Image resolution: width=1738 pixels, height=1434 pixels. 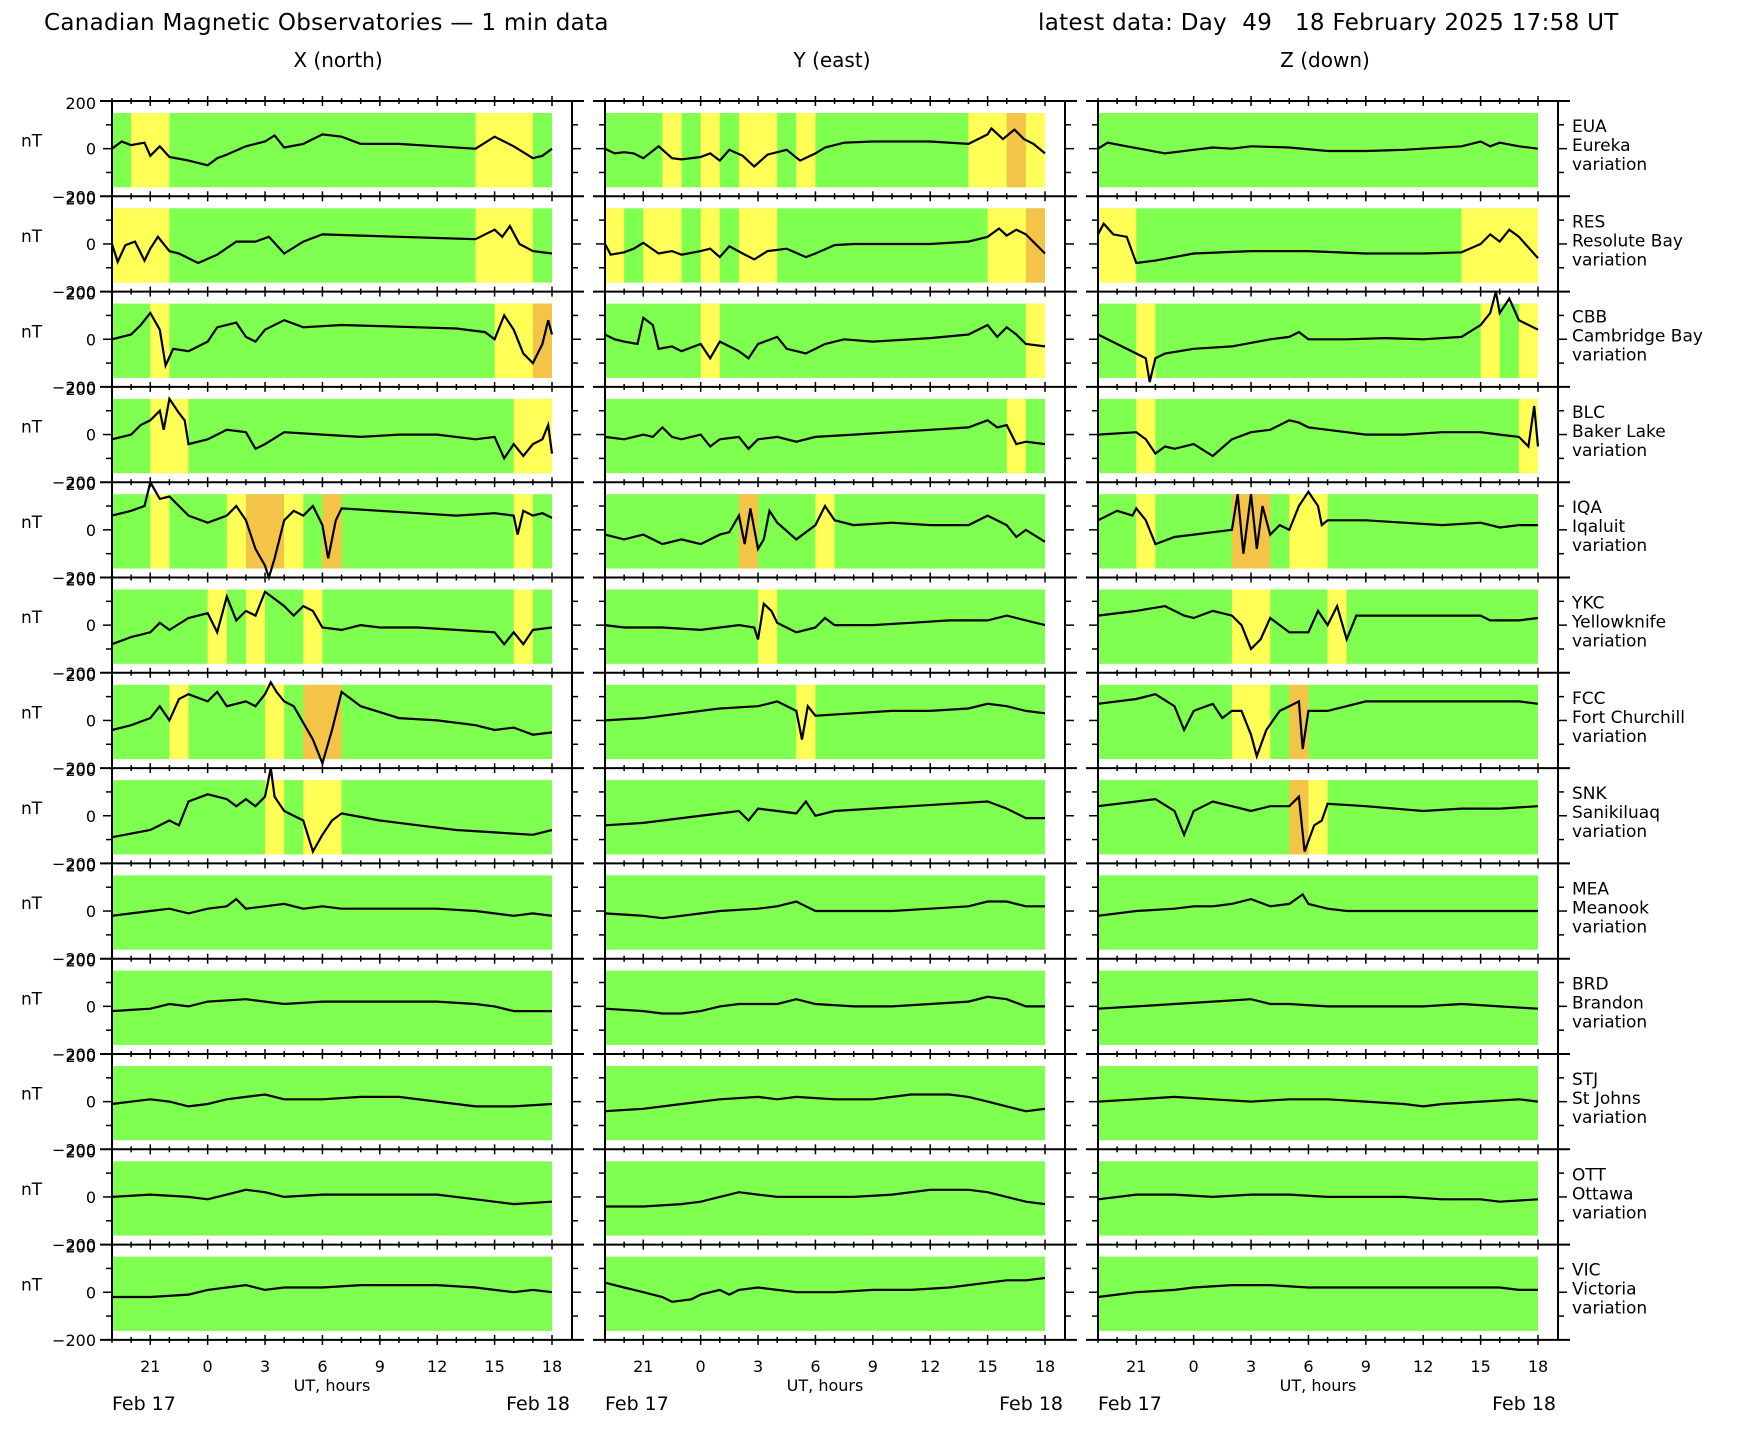 What do you see at coordinates (824, 1005) in the screenshot?
I see `trace-brd-y` at bounding box center [824, 1005].